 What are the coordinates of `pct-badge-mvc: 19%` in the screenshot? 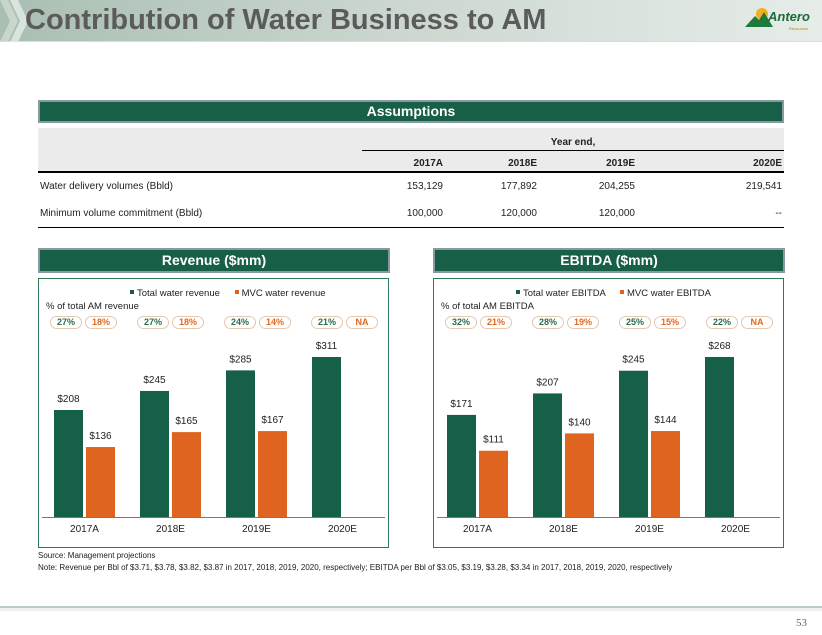 It's located at (583, 322).